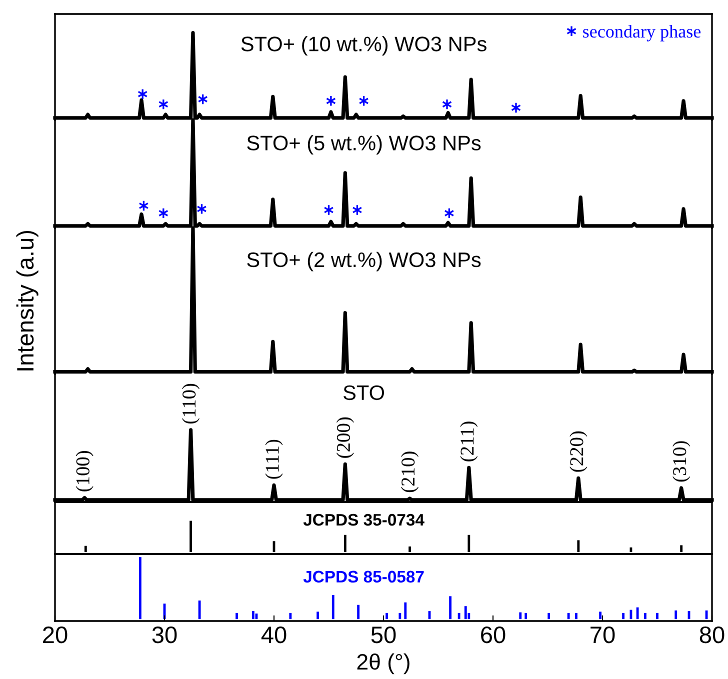 The width and height of the screenshot is (728, 679). Describe the element at coordinates (85, 471) in the screenshot. I see `annotation: (100)` at that location.